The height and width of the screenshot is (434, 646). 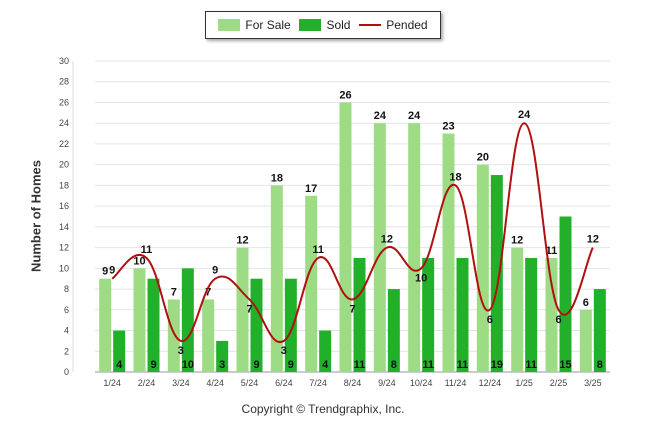 What do you see at coordinates (387, 383) in the screenshot?
I see `x-tick-label: 9/24` at bounding box center [387, 383].